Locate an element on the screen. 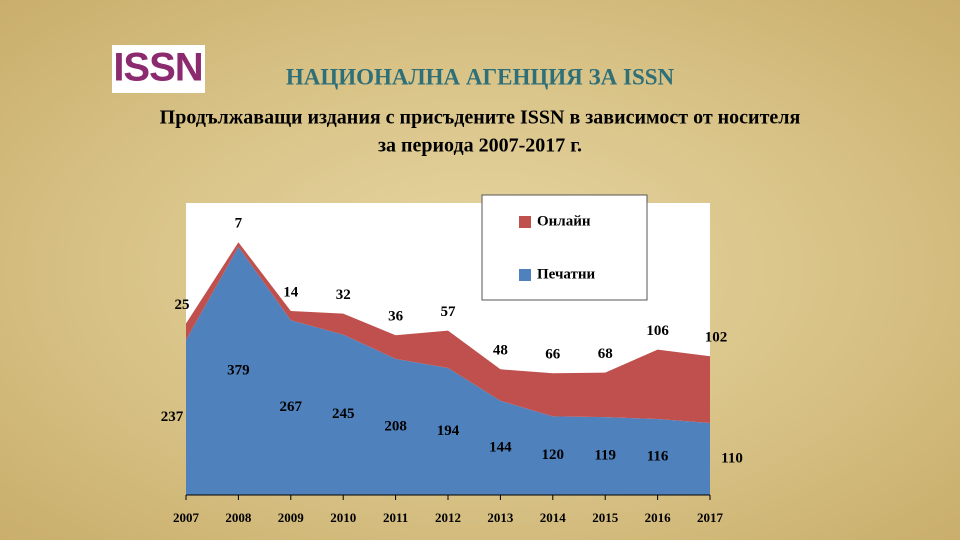  logo: ISSN is located at coordinates (157, 68).